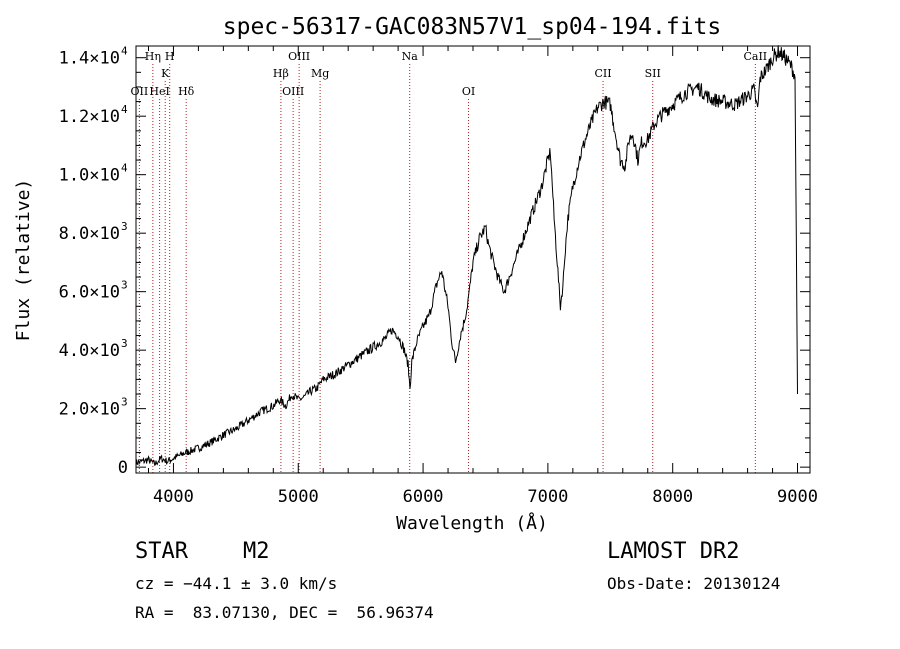  What do you see at coordinates (236, 583) in the screenshot?
I see `redshift-line: cz = −44.1 ± 3.0 km/s` at bounding box center [236, 583].